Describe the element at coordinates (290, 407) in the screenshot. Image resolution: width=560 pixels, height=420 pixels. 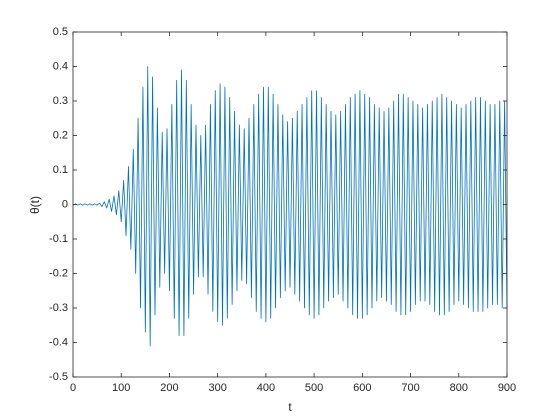
I see `x-axis-label: t` at that location.